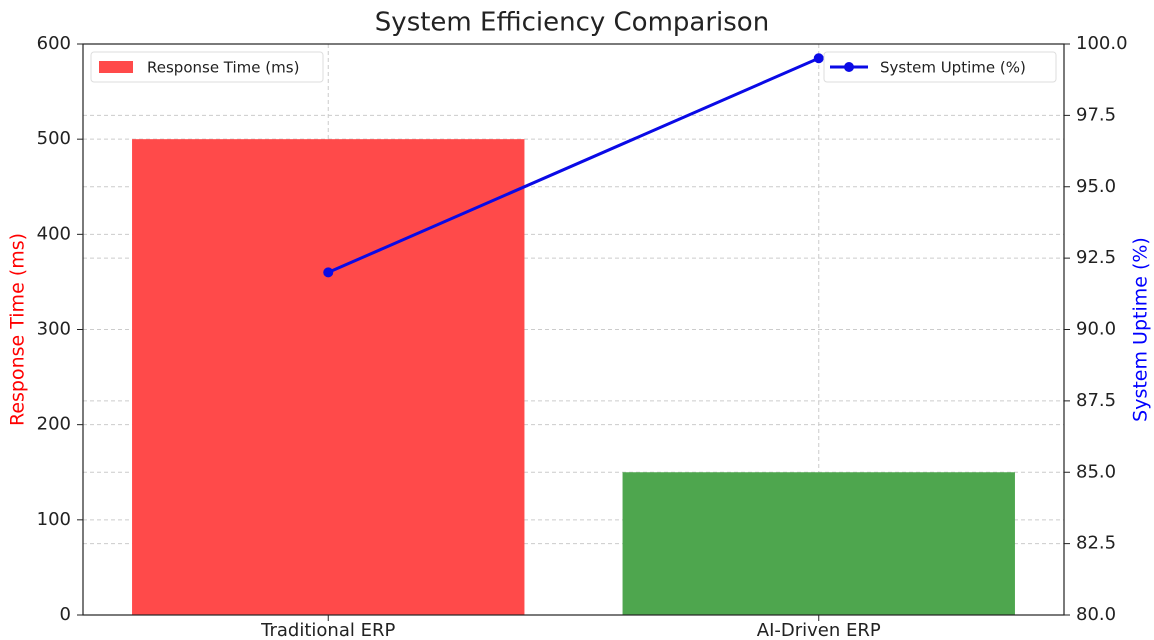 The width and height of the screenshot is (1154, 640). What do you see at coordinates (54, 138) in the screenshot?
I see `y-tick-label: 500` at bounding box center [54, 138].